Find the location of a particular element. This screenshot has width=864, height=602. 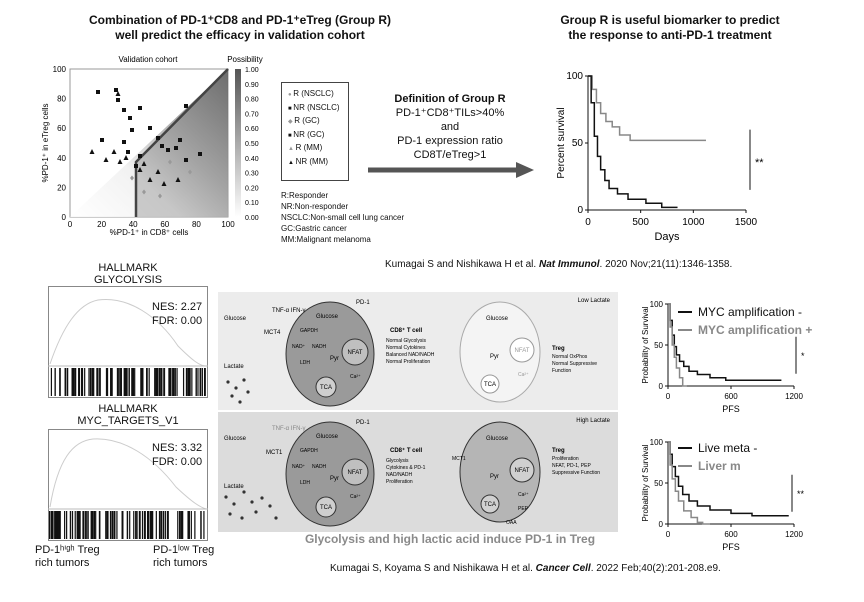

legend-item: ▲ NR (MM) is located at coordinates (318, 163).